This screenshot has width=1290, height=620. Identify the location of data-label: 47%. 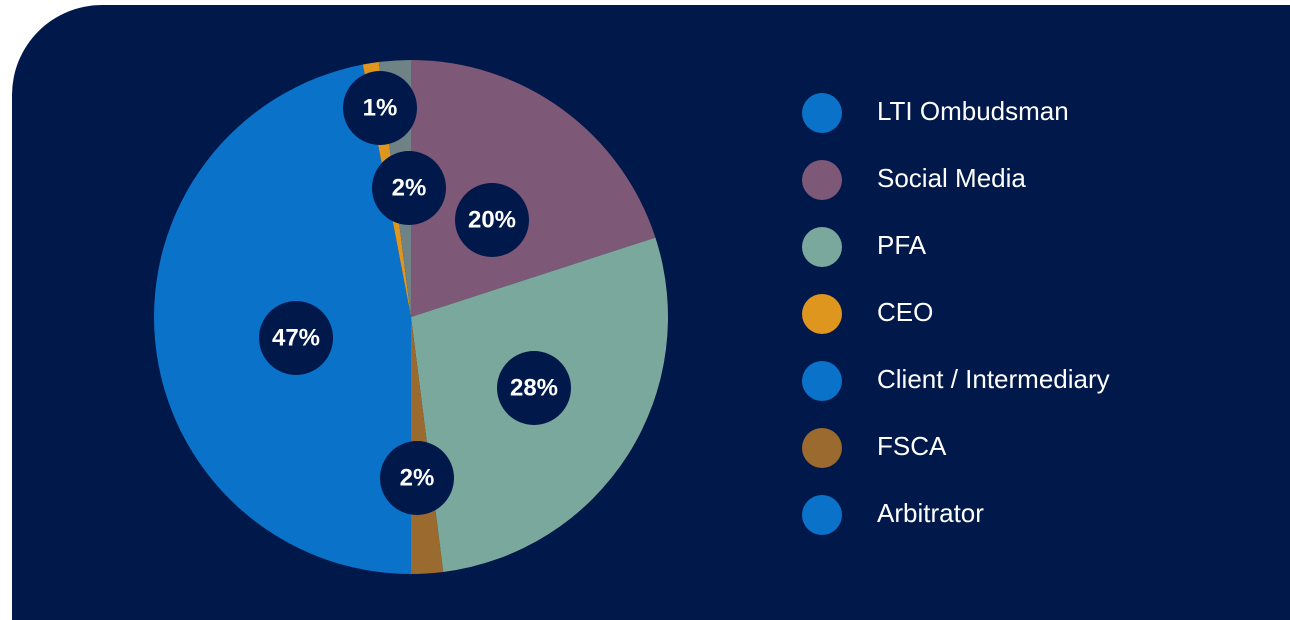
(296, 337).